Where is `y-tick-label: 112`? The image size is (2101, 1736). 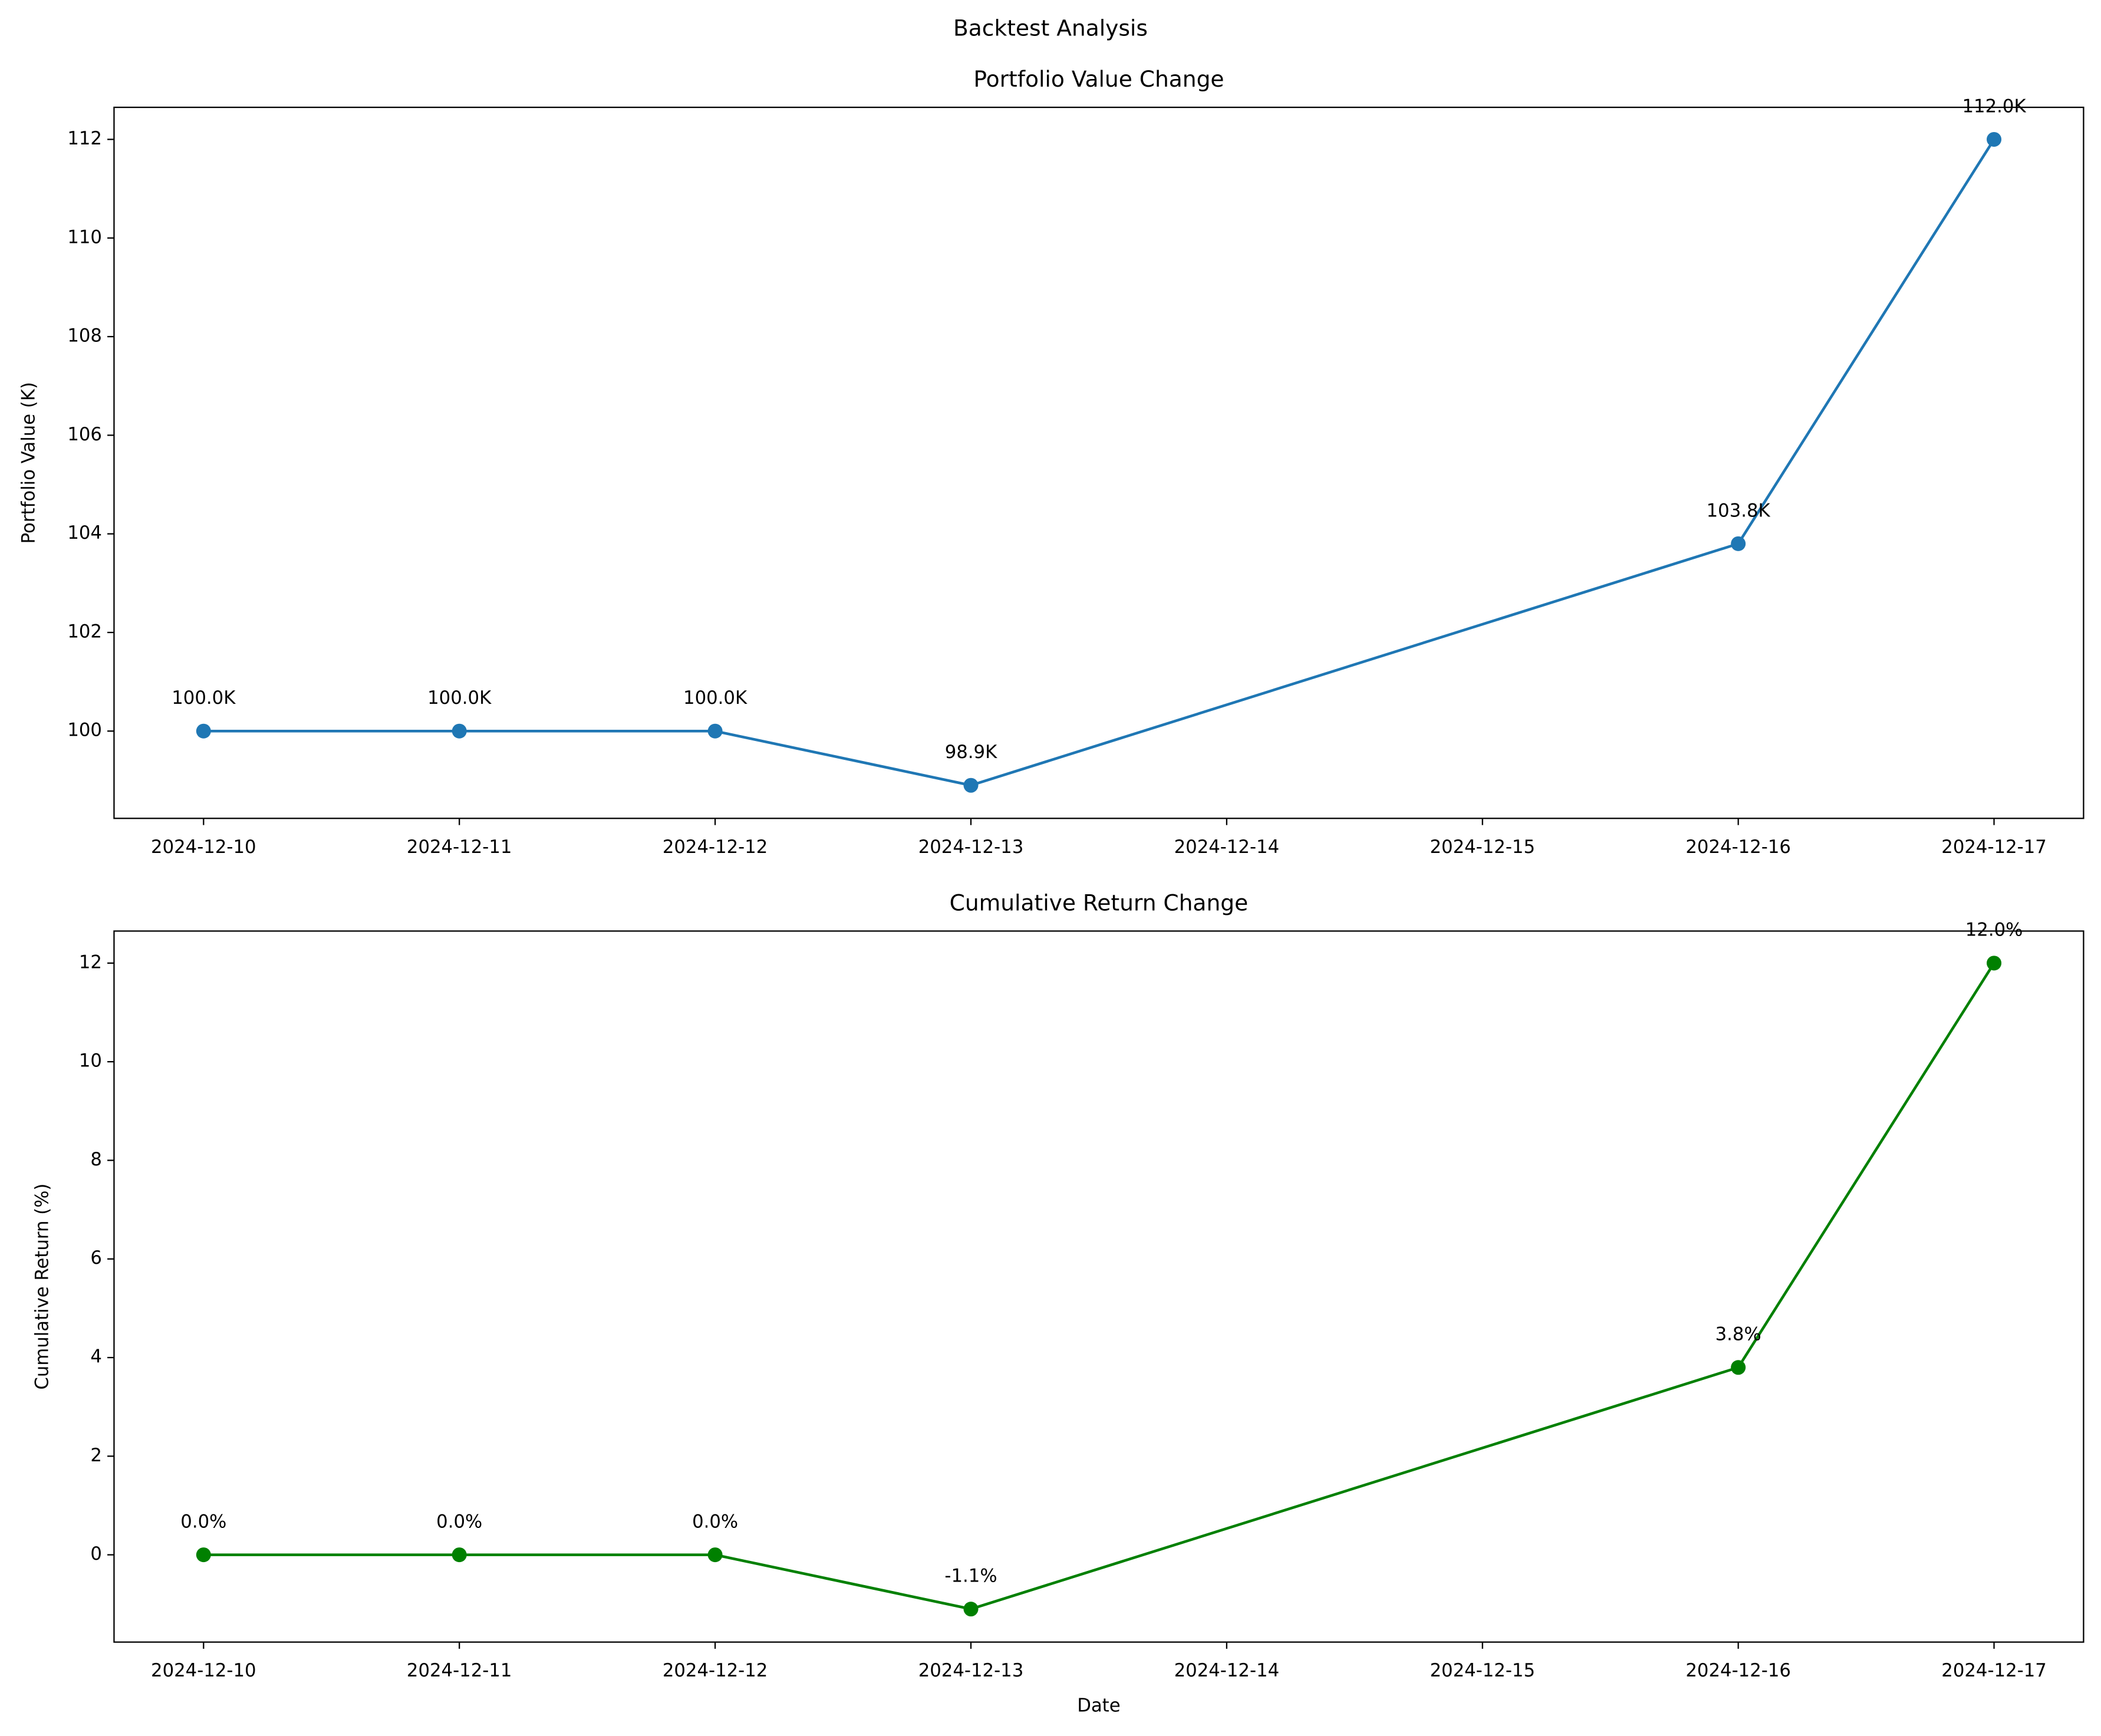
y-tick-label: 112 is located at coordinates (84, 138).